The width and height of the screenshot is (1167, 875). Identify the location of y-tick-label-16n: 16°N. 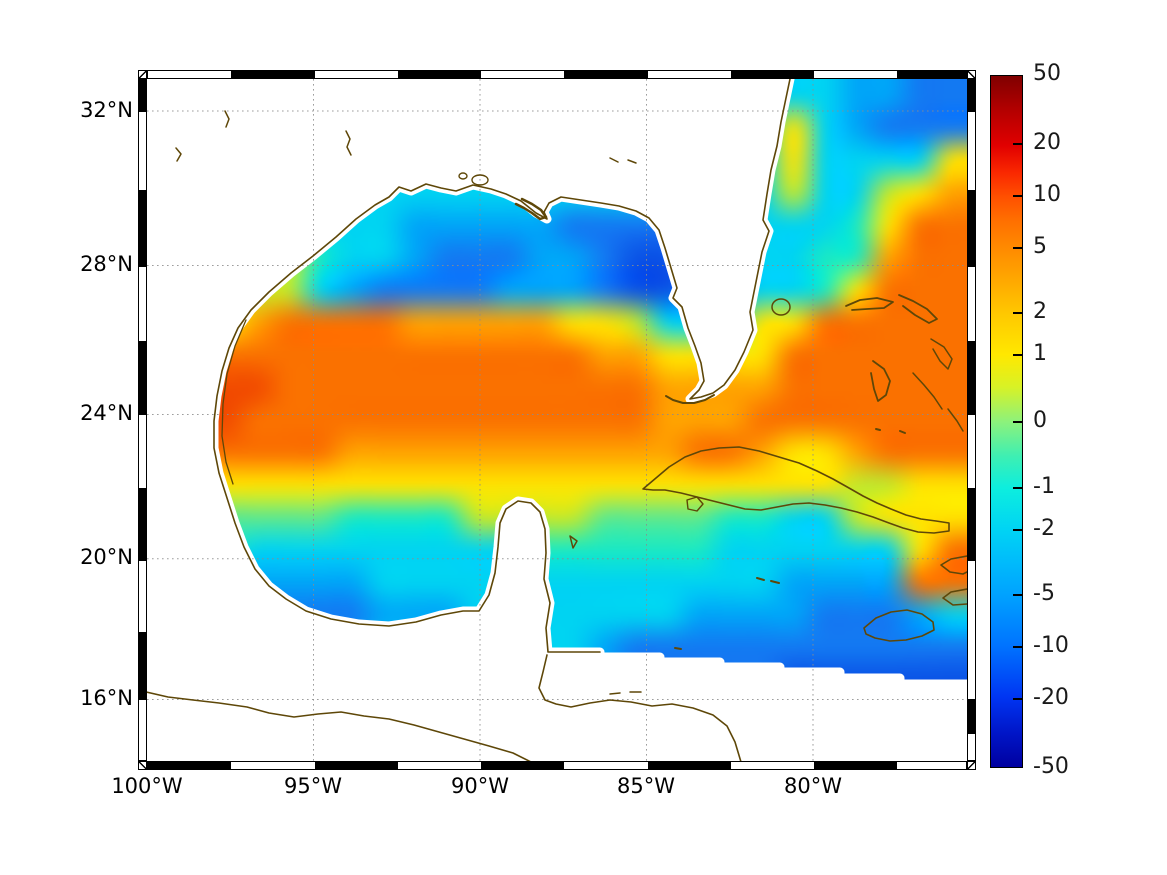
(106, 698).